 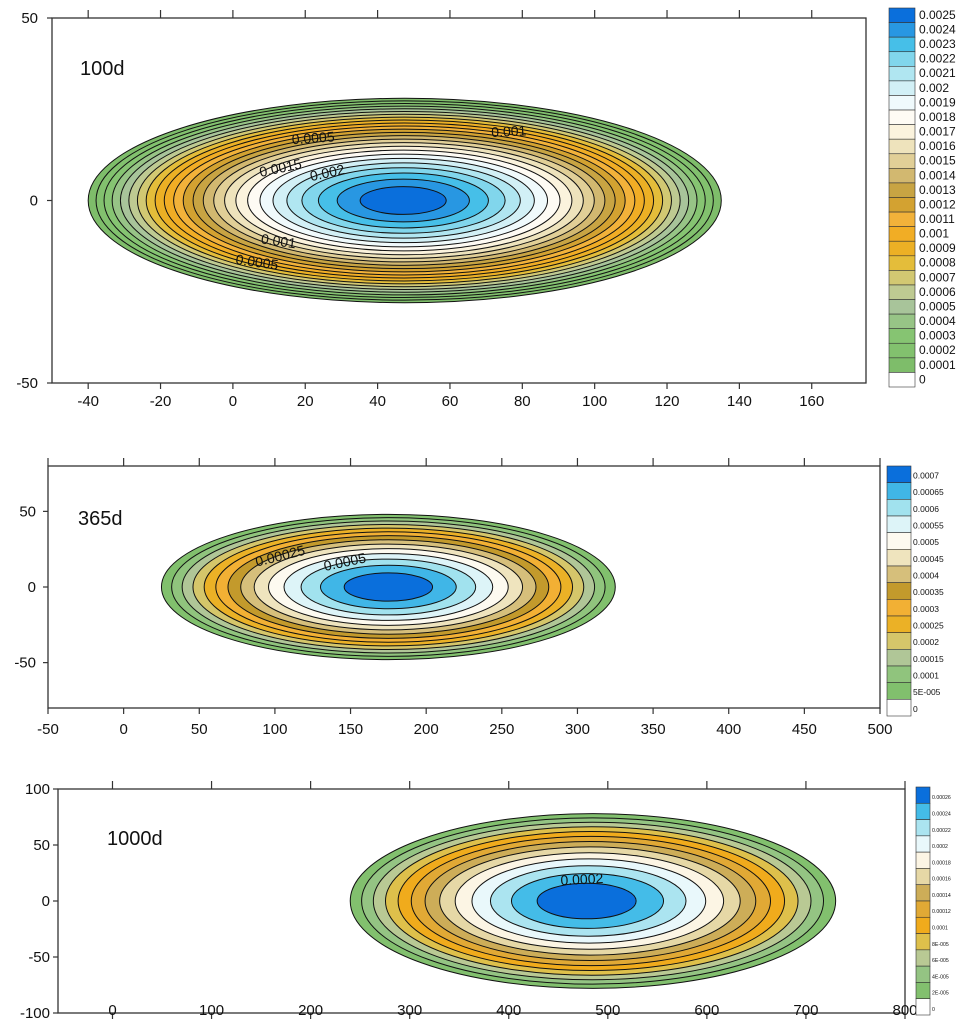 I want to click on legend-label: 0.0013, so click(x=937, y=190).